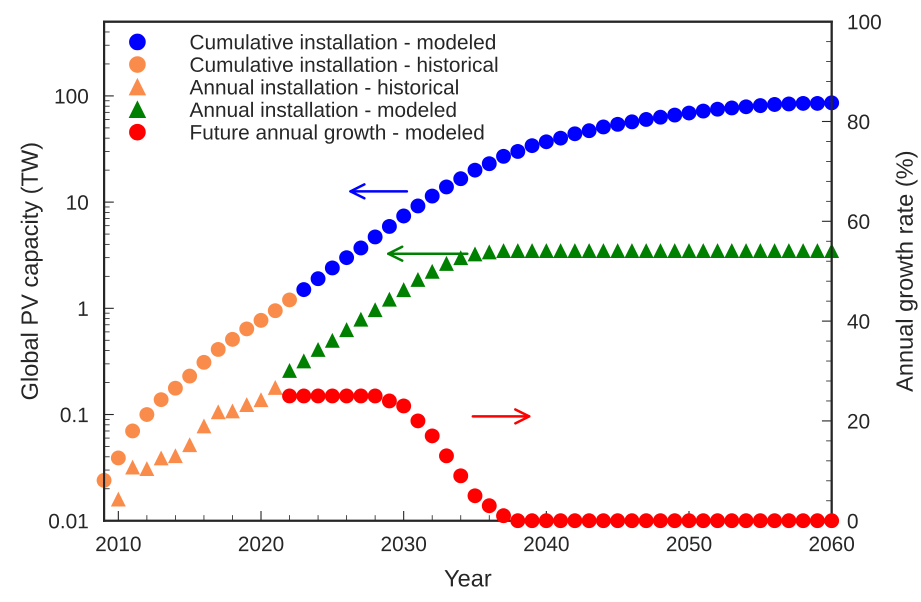 The height and width of the screenshot is (602, 921). Describe the element at coordinates (74, 415) in the screenshot. I see `y-tick-label: 0.1` at that location.